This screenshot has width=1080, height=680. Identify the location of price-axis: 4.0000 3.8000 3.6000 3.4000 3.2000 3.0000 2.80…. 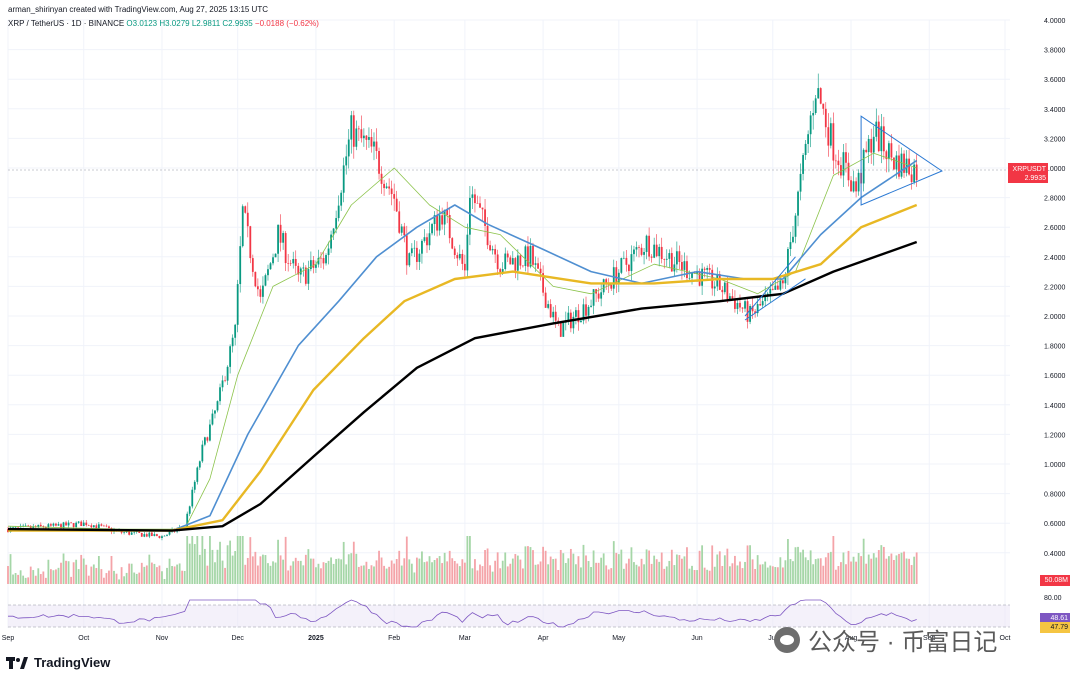
(1055, 288).